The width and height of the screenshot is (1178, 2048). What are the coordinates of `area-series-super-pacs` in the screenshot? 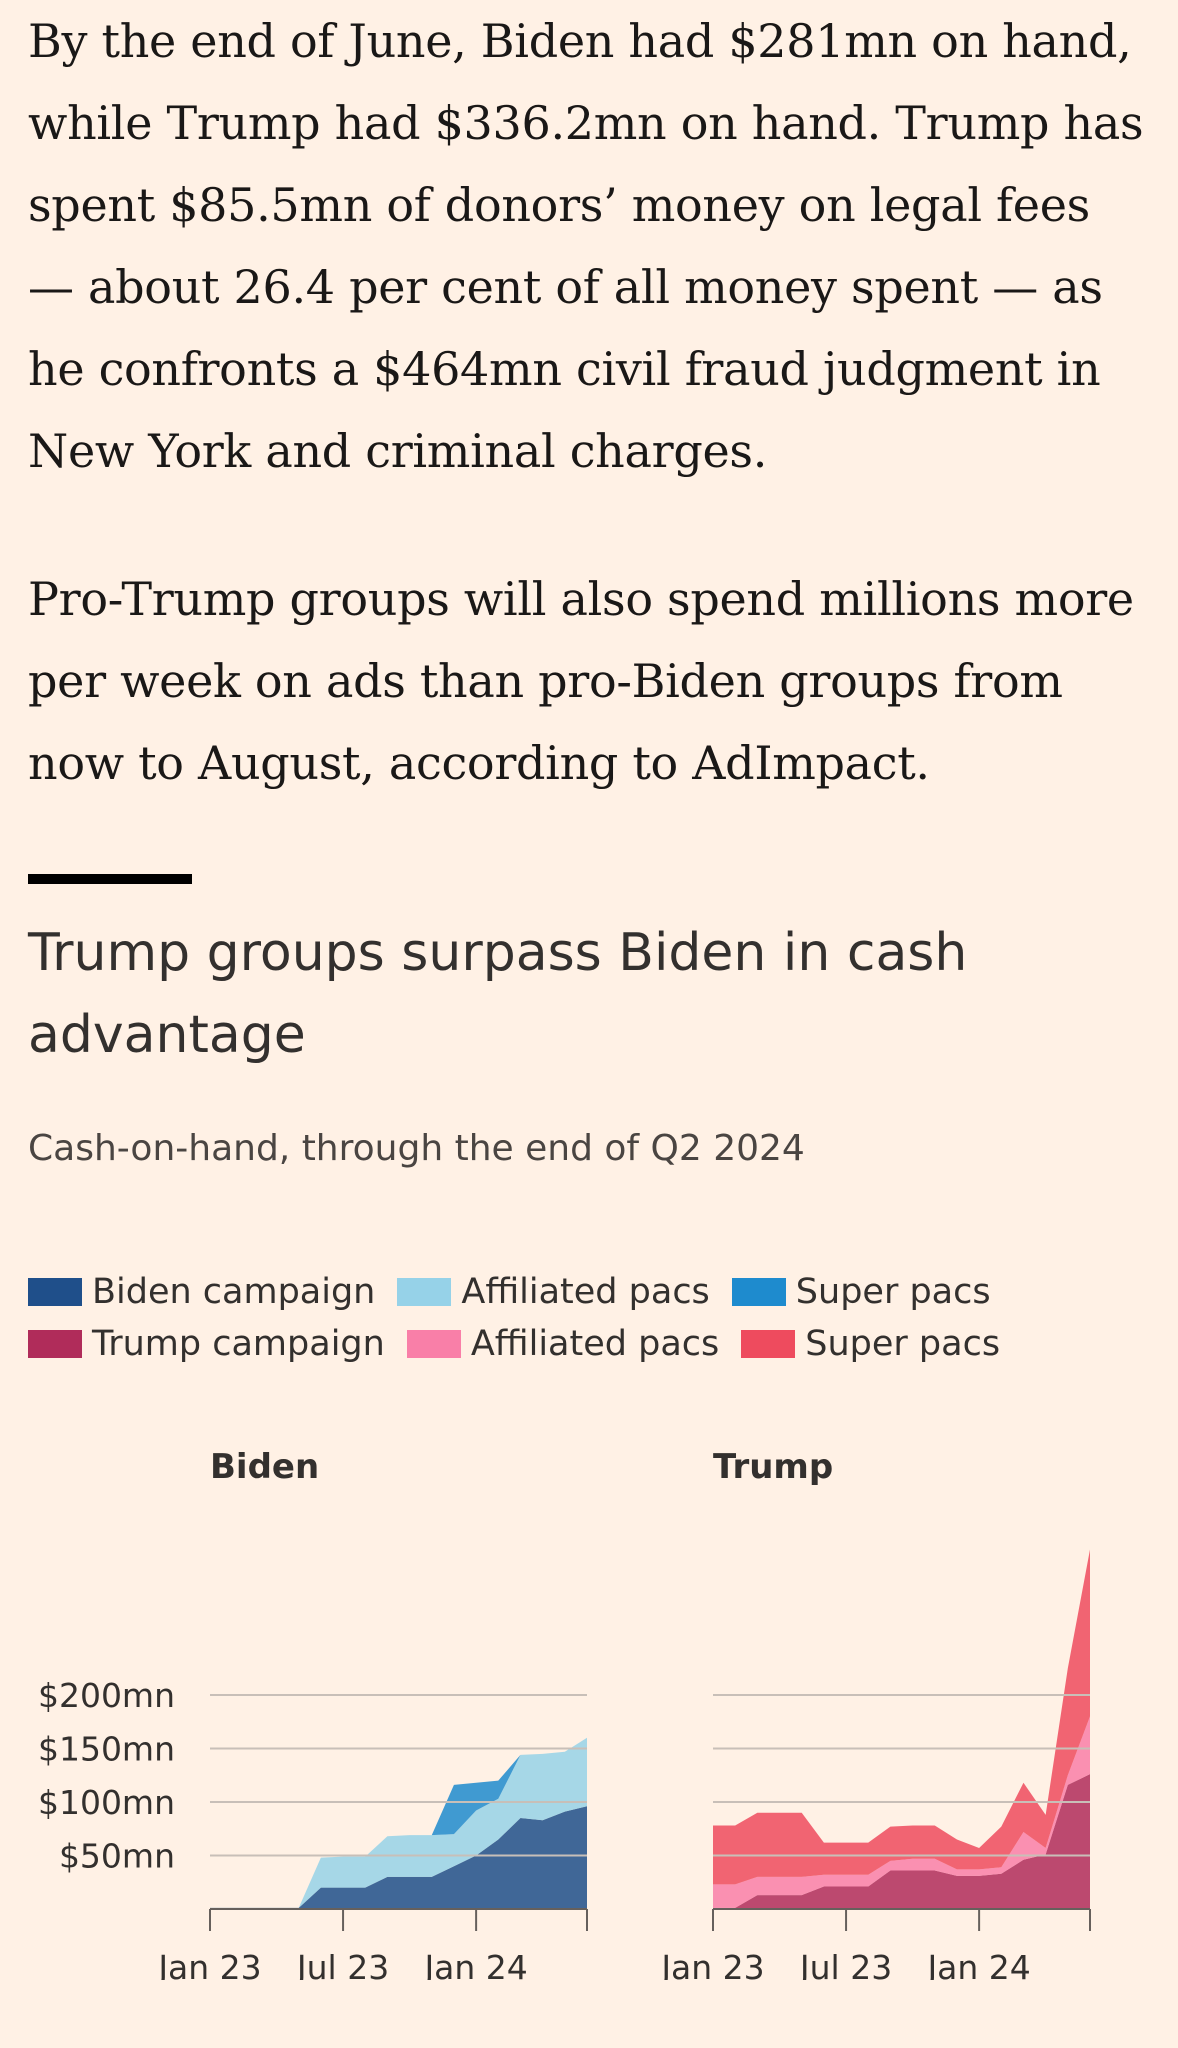 It's located at (901, 1717).